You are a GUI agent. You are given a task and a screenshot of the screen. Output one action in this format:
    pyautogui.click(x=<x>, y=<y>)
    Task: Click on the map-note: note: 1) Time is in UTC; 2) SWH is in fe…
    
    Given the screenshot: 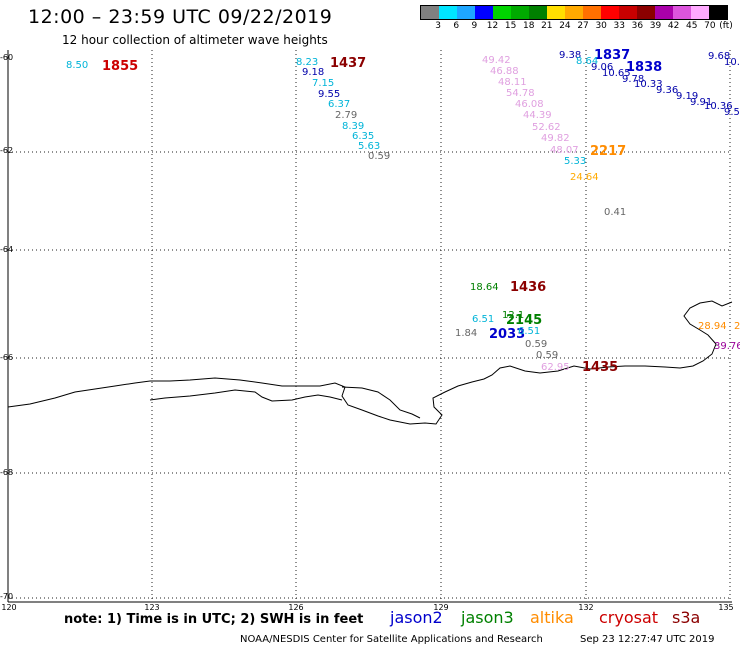 What is the action you would take?
    pyautogui.click(x=214, y=619)
    